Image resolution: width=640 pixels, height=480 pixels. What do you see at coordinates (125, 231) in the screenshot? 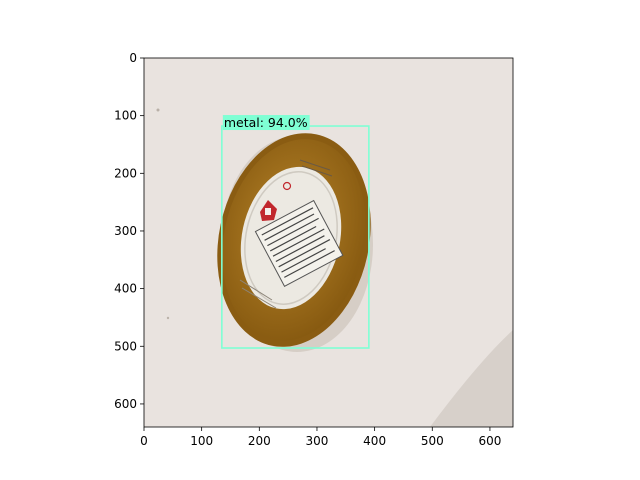
I see `y-tick-label: 300` at bounding box center [125, 231].